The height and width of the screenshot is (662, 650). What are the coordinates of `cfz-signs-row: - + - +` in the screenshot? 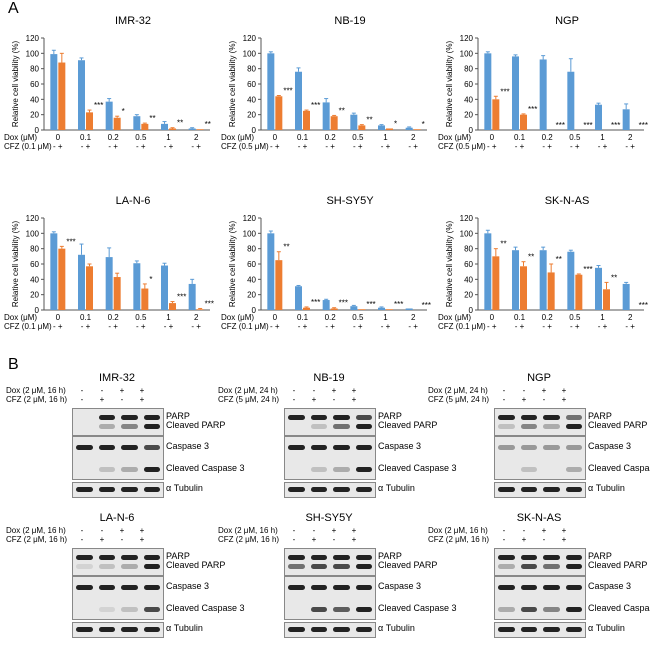 It's located at (324, 539).